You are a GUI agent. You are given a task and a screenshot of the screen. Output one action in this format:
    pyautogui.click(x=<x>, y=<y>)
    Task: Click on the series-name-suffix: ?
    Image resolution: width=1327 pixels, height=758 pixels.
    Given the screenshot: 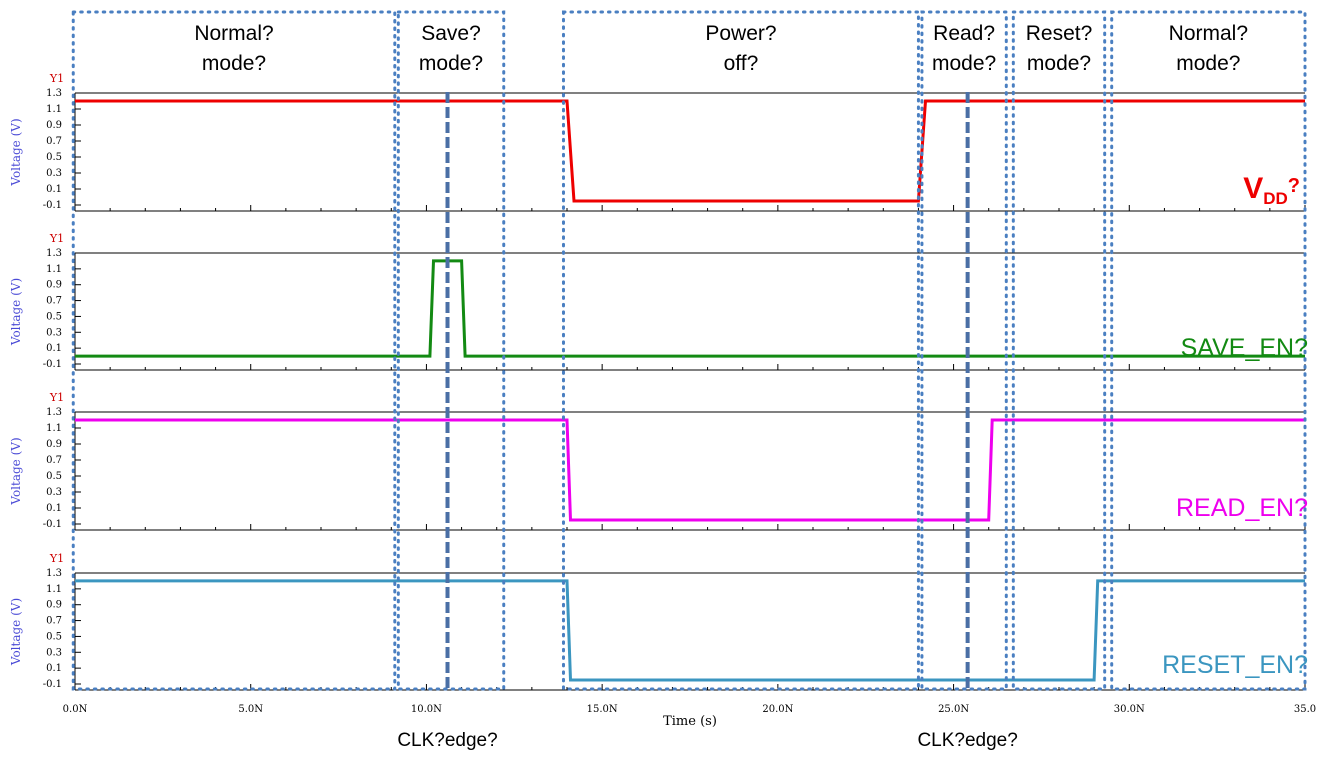 What is the action you would take?
    pyautogui.click(x=1294, y=186)
    